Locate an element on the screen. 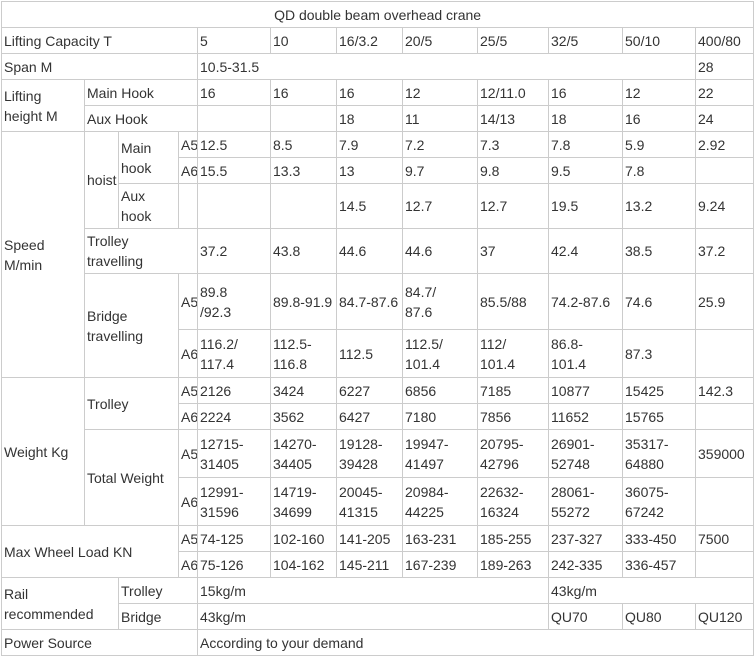  weight-trolley-a6-value-cell: 7856 is located at coordinates (513, 416).